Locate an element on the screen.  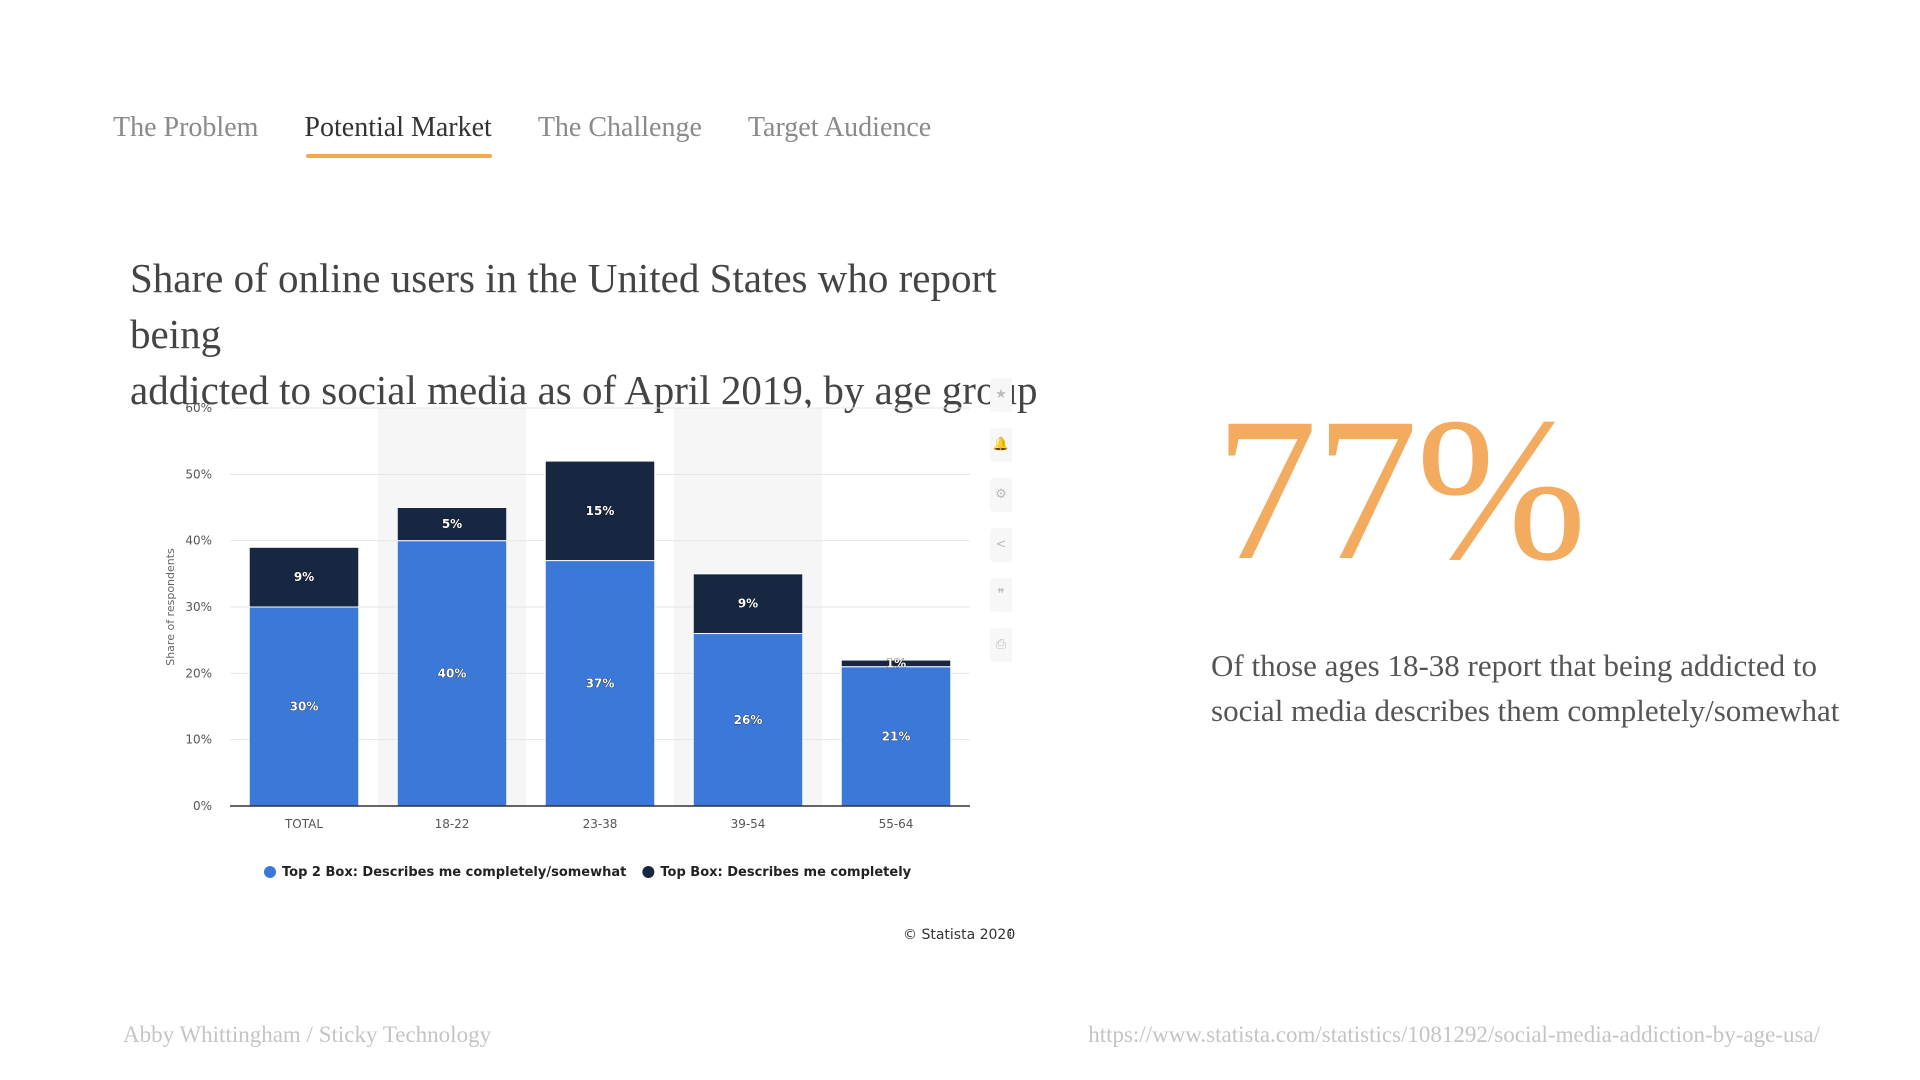
footer-author: Abby Whittingham / Sticky Technology is located at coordinates (307, 1034).